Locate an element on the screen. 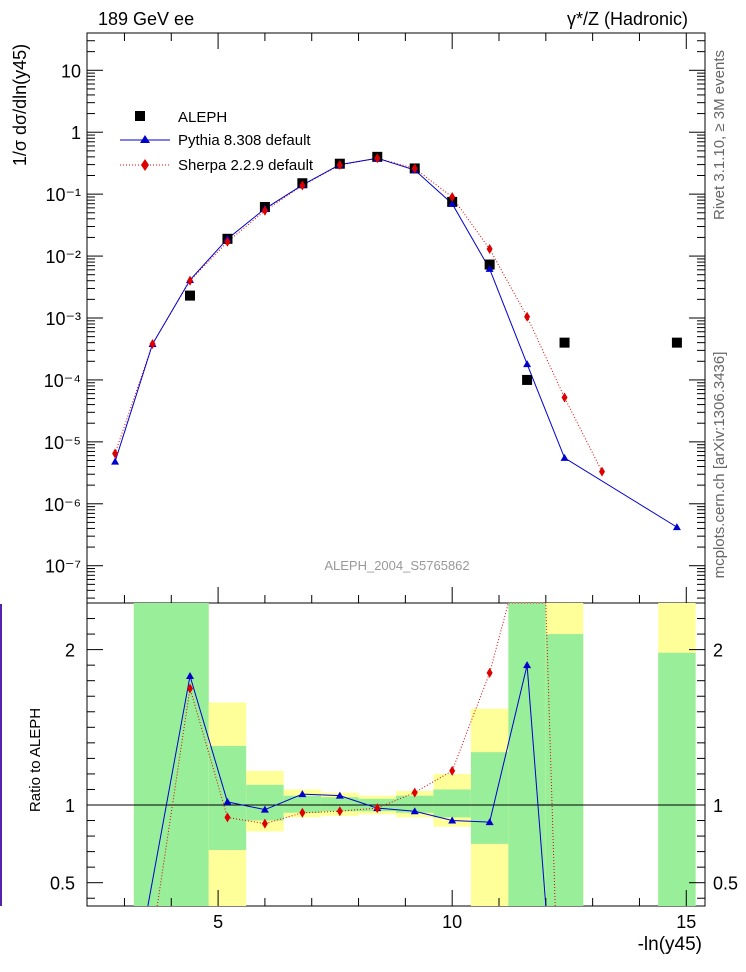 The height and width of the screenshot is (972, 746). ratio-pythia-line is located at coordinates (347, 786).